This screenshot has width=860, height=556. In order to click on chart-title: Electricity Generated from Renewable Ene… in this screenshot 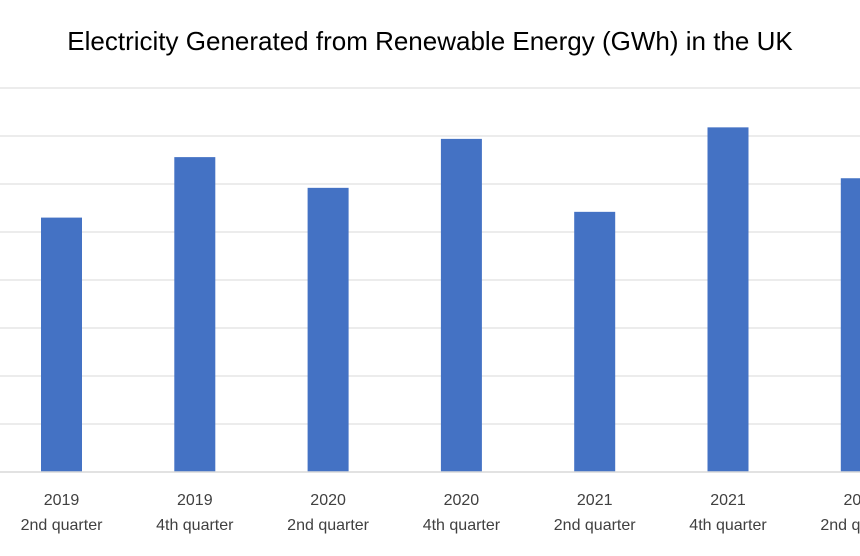, I will do `click(430, 41)`.